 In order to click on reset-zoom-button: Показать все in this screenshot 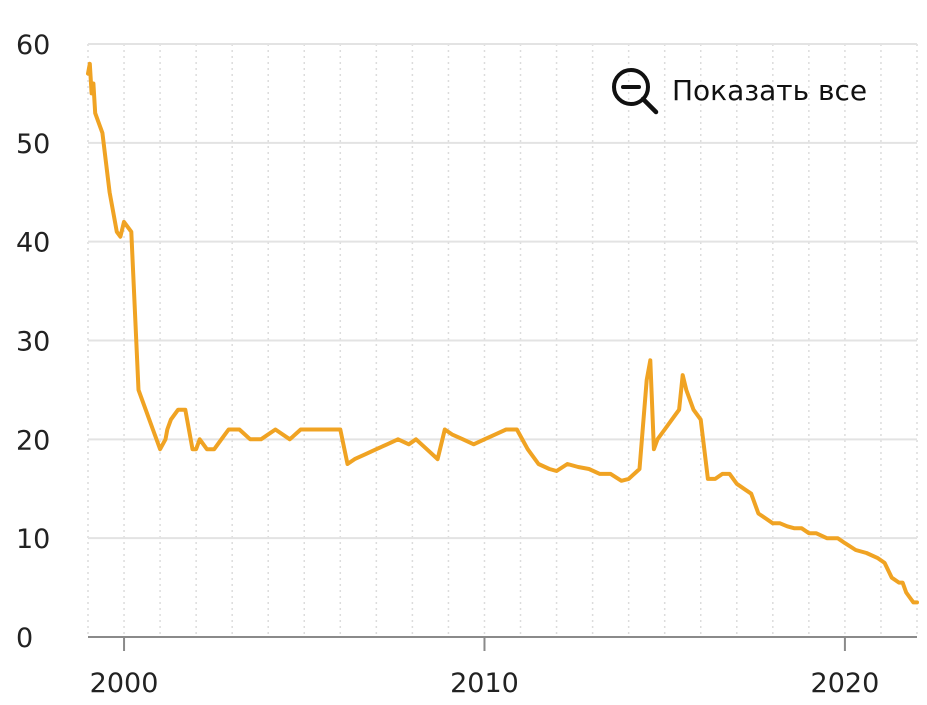, I will do `click(738, 90)`.